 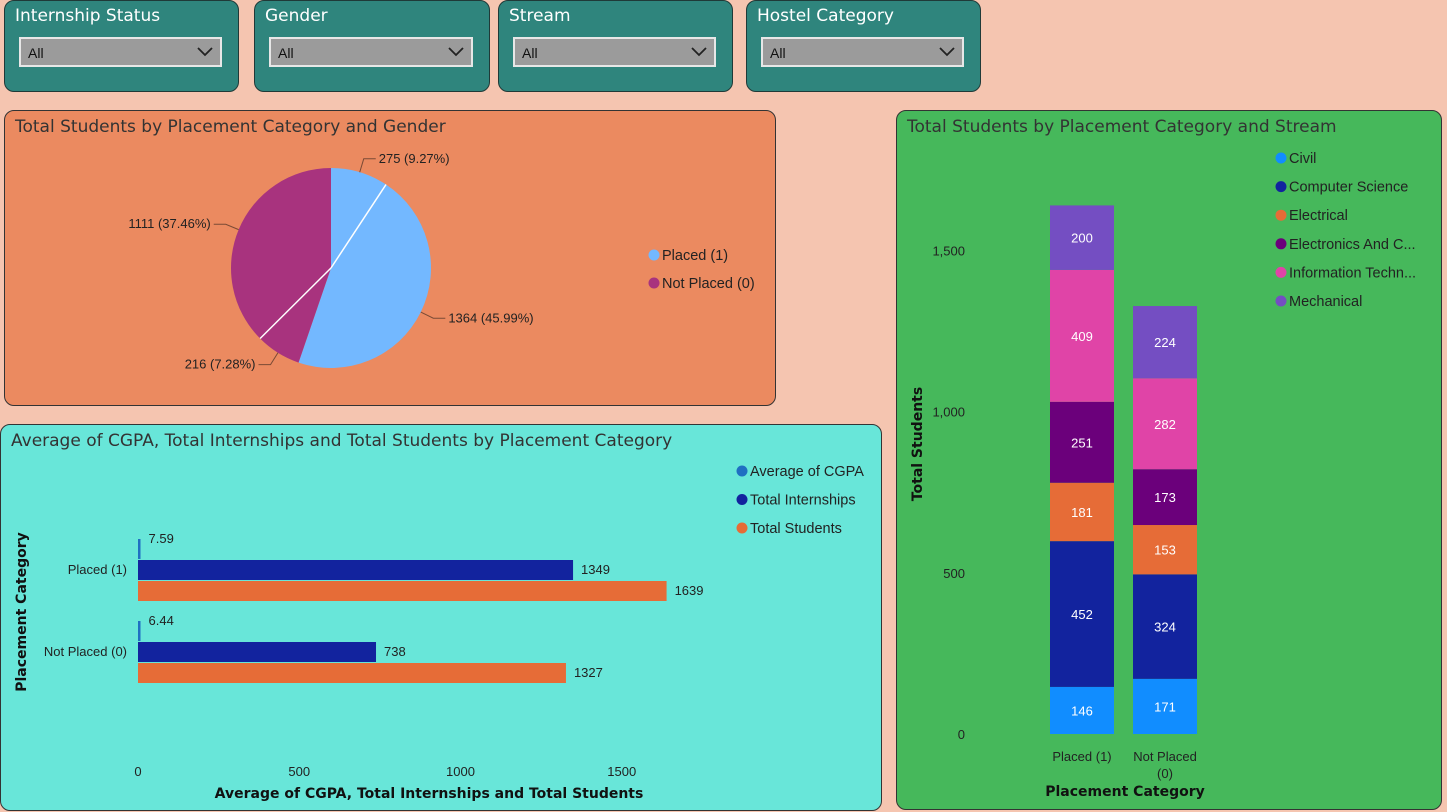 What do you see at coordinates (161, 538) in the screenshot?
I see `bar-data-label: 7.59` at bounding box center [161, 538].